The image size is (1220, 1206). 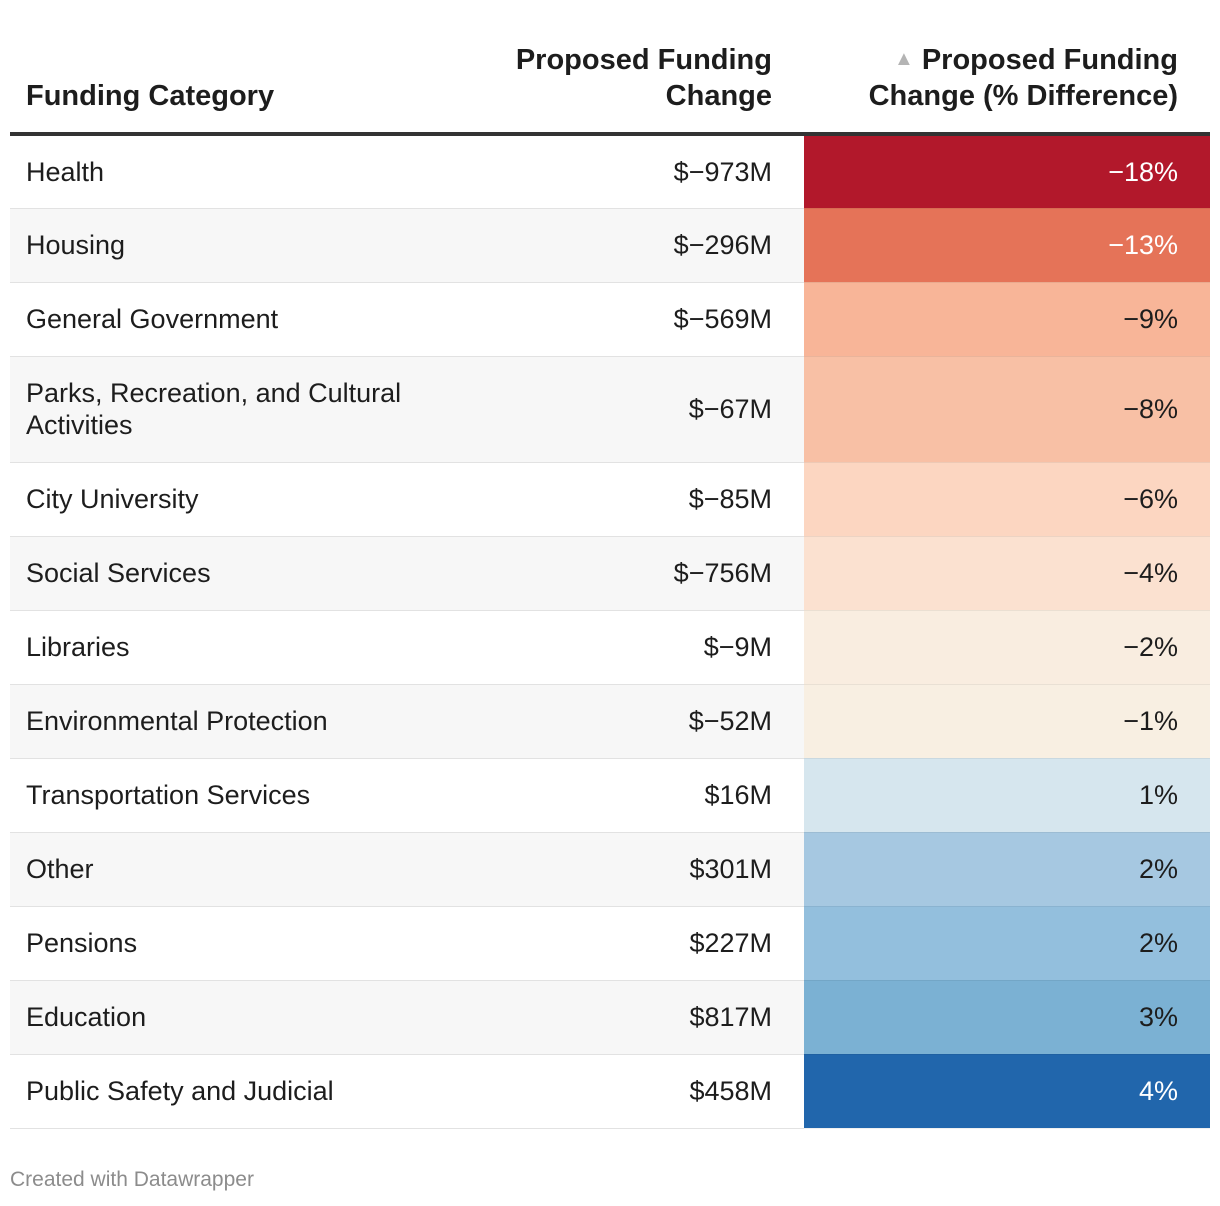 I want to click on table-row: Health $−973M −18%, so click(x=610, y=171).